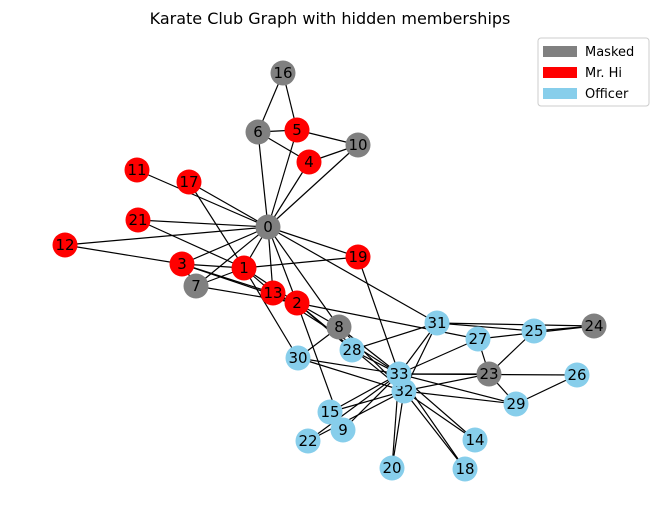 Image resolution: width=660 pixels, height=522 pixels. I want to click on node-label-23: 23, so click(488, 374).